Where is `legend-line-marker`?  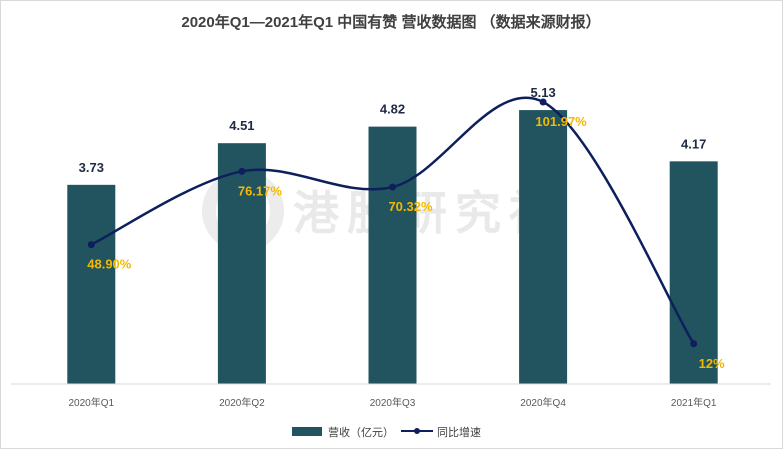
legend-line-marker is located at coordinates (417, 431).